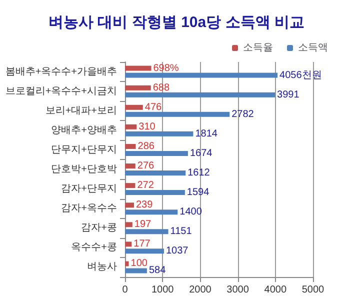 The width and height of the screenshot is (353, 303). Describe the element at coordinates (206, 134) in the screenshot. I see `data-label: 1814` at that location.